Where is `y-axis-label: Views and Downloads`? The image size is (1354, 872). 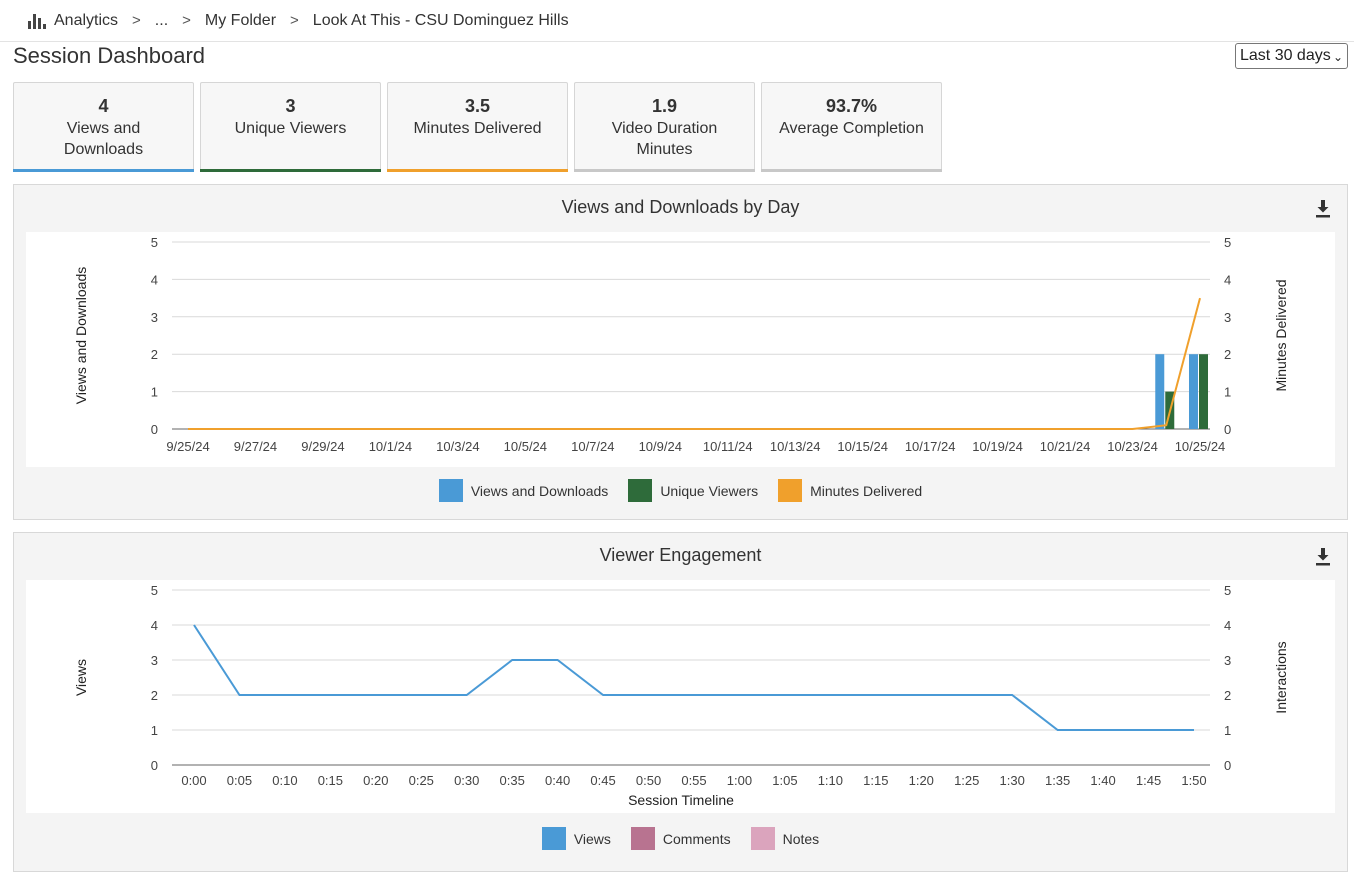
y-axis-label: Views and Downloads is located at coordinates (81, 336).